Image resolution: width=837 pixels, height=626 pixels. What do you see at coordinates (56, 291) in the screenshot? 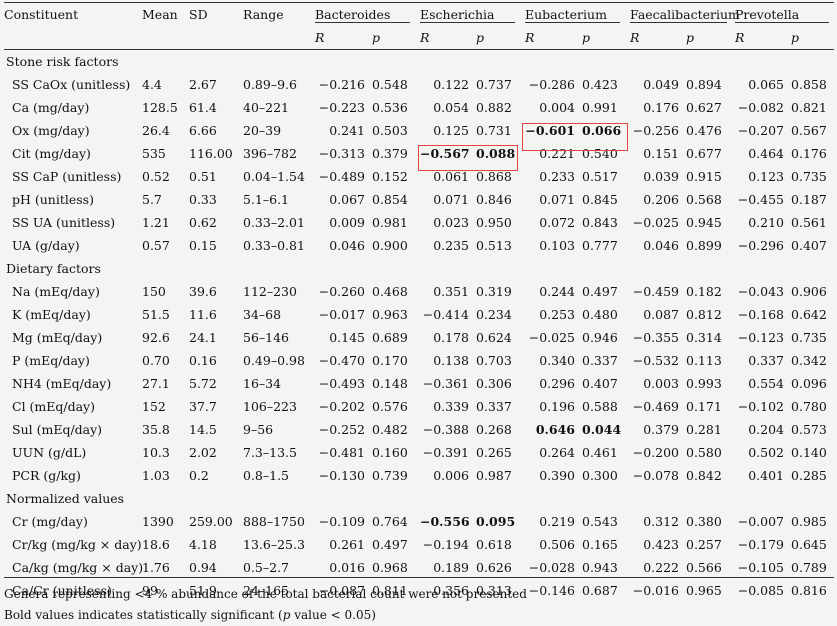
I see `constituent-name: Na (mEq/day)` at bounding box center [56, 291].